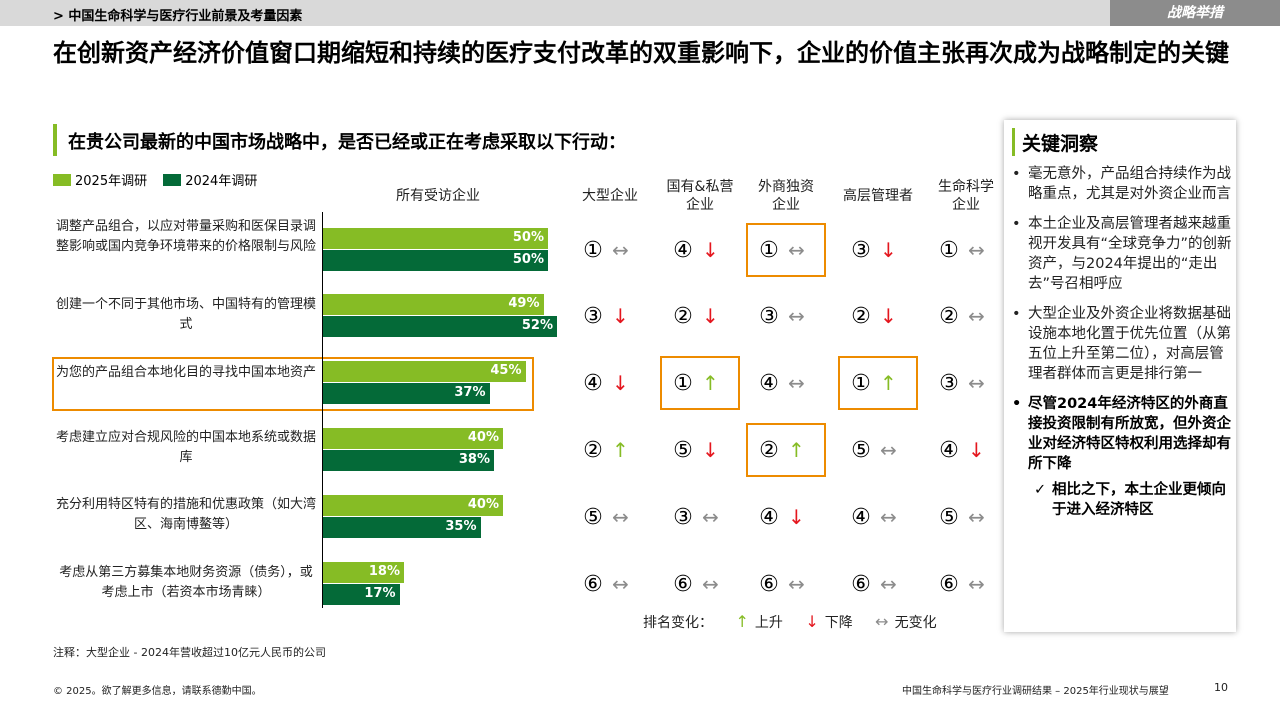  What do you see at coordinates (185, 236) in the screenshot?
I see `category-label: 调整产品组合，以应对带量采购和医保目录调整影响或国内竞争环境带来的价格限制与风险` at bounding box center [185, 236].